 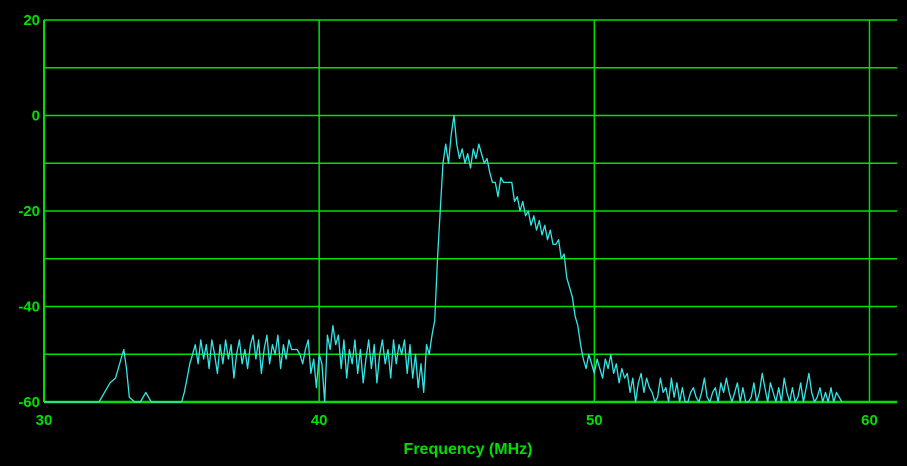 I want to click on x-axis-label: Frequency (MHz), so click(x=468, y=449).